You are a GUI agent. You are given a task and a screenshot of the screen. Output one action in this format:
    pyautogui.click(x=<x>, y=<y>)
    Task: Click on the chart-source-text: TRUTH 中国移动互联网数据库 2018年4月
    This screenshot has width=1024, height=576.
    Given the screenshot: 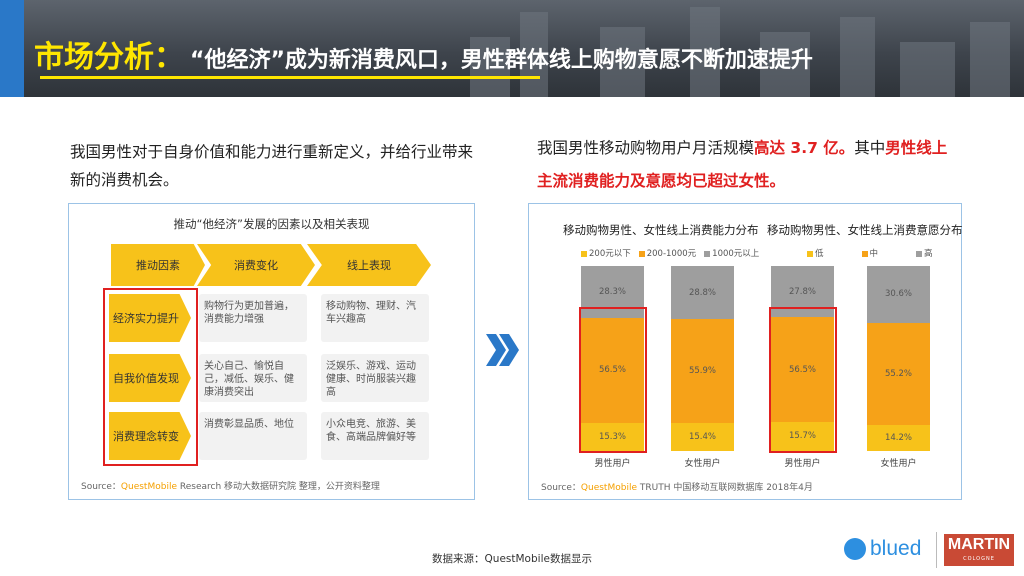 What is the action you would take?
    pyautogui.click(x=726, y=488)
    